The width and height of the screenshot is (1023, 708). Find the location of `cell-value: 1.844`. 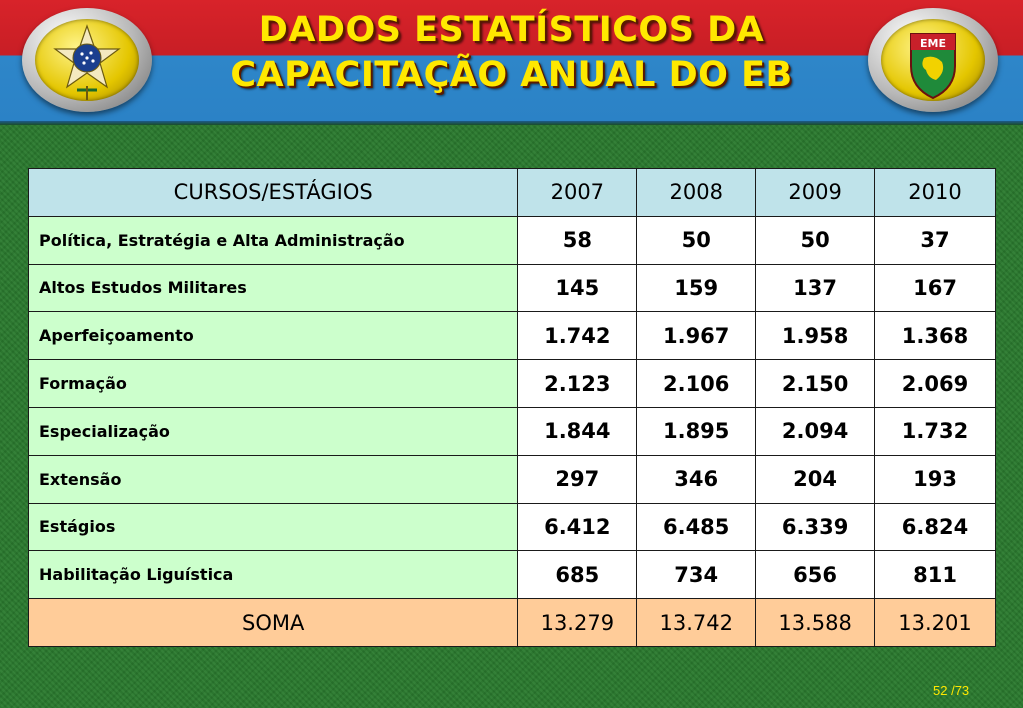

cell-value: 1.844 is located at coordinates (577, 431).